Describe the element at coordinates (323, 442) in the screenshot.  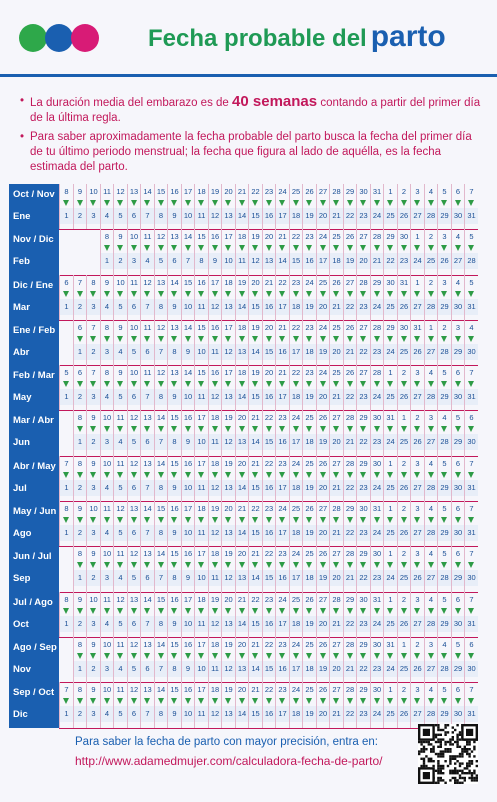
I see `due-day: 19` at that location.